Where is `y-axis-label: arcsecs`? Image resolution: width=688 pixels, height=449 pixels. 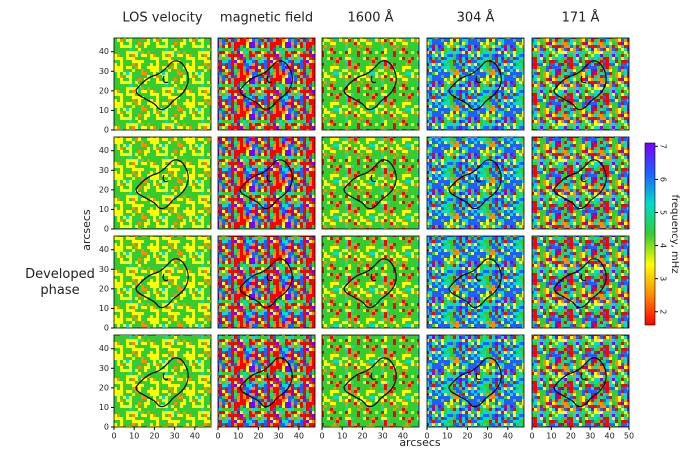 y-axis-label: arcsecs is located at coordinates (86, 230).